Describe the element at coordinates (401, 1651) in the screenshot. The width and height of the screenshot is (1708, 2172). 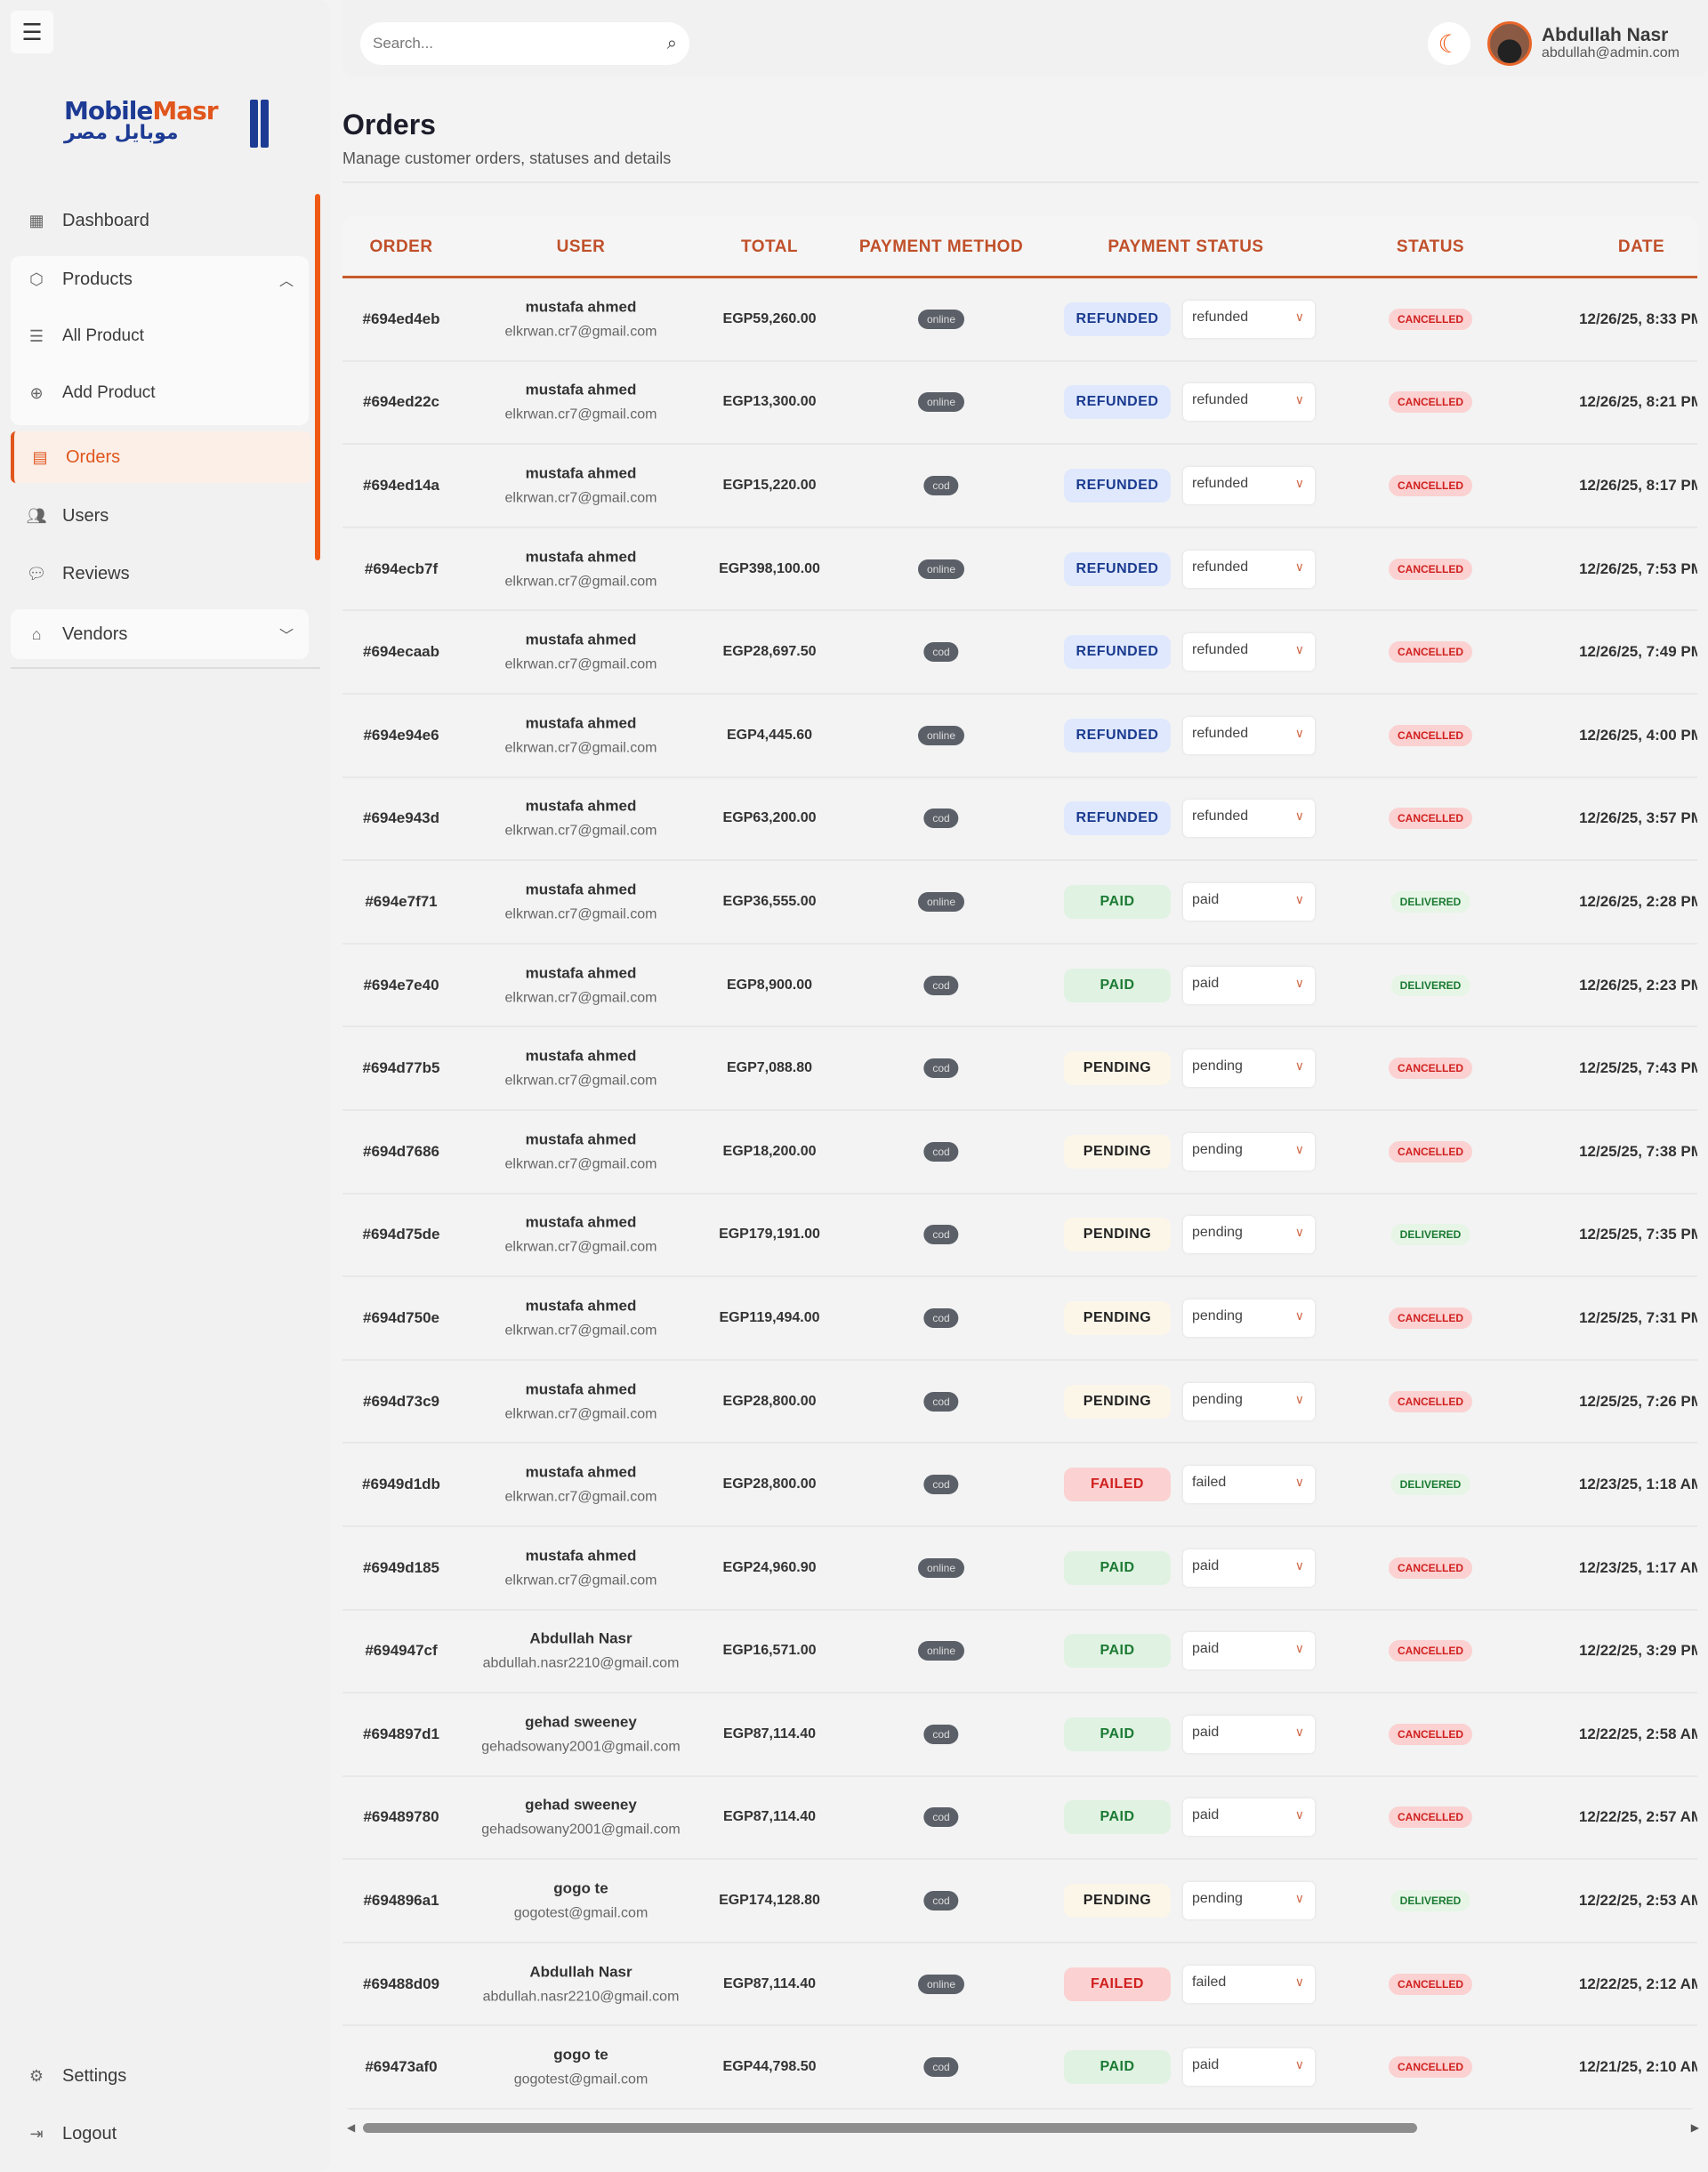
I see `order-id: #694947cf` at that location.